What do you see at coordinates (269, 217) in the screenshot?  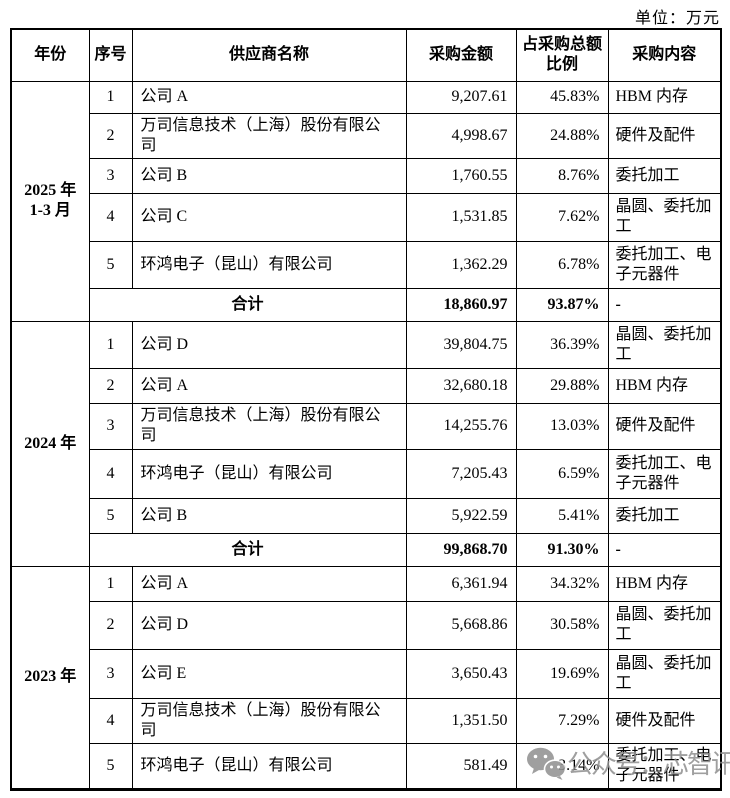 I see `supplier-name: 公司 C` at bounding box center [269, 217].